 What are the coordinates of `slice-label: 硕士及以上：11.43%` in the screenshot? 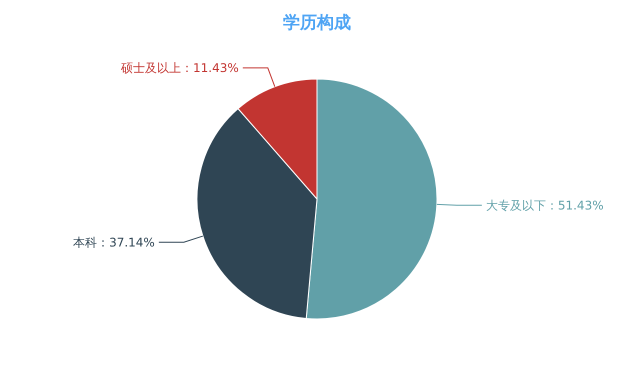 It's located at (179, 67).